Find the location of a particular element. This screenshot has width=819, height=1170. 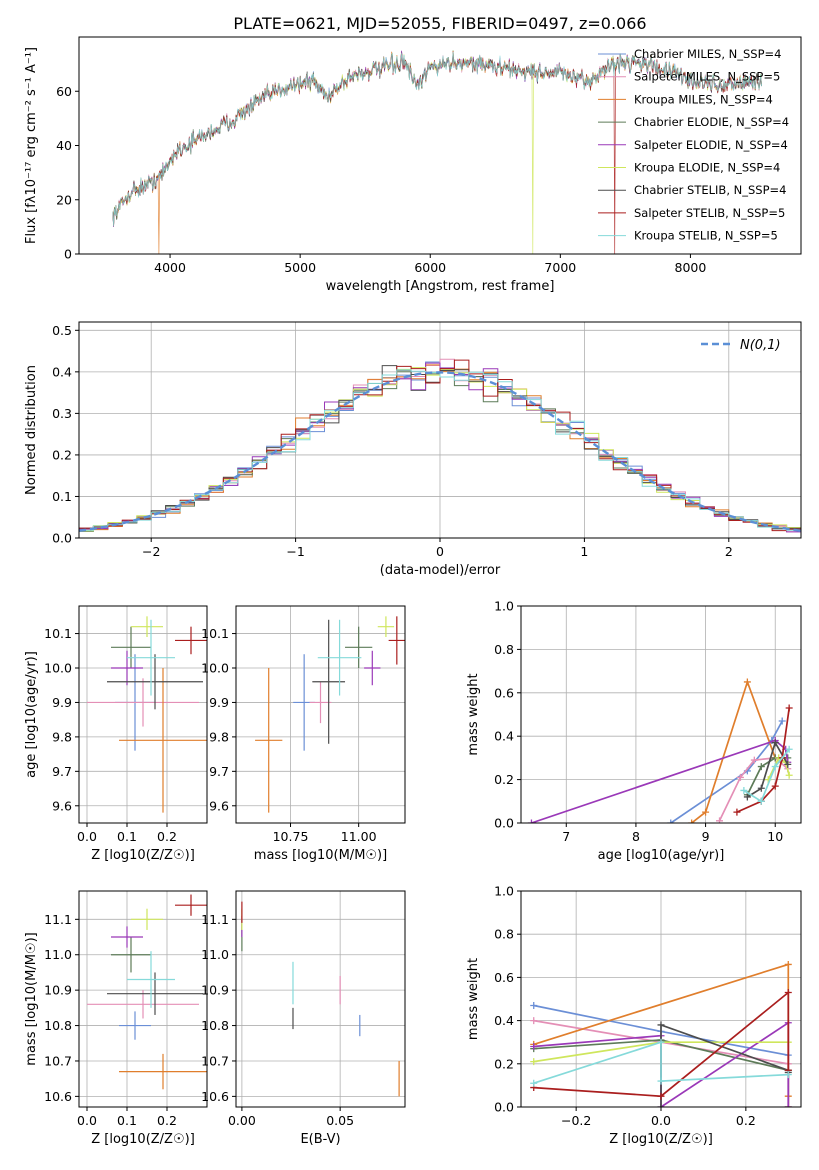

x-tick-label: 10 is located at coordinates (775, 836).